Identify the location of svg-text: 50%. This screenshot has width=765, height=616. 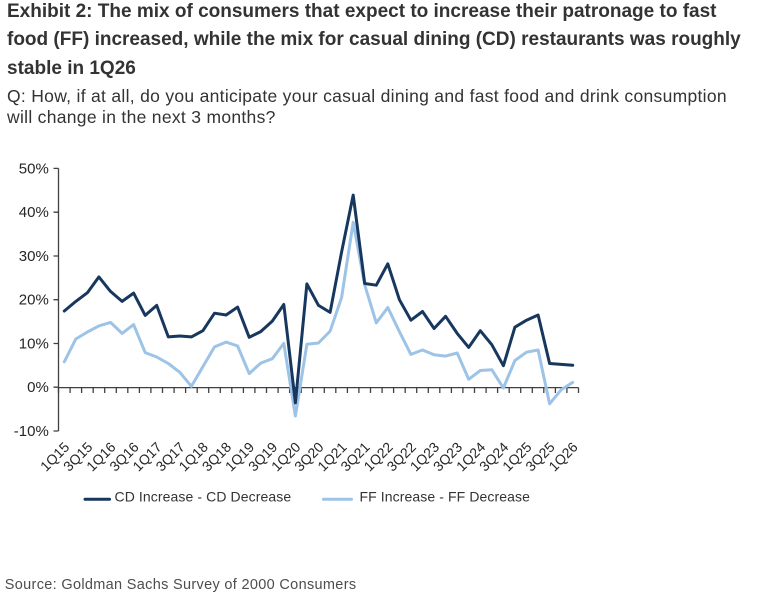
(34, 168).